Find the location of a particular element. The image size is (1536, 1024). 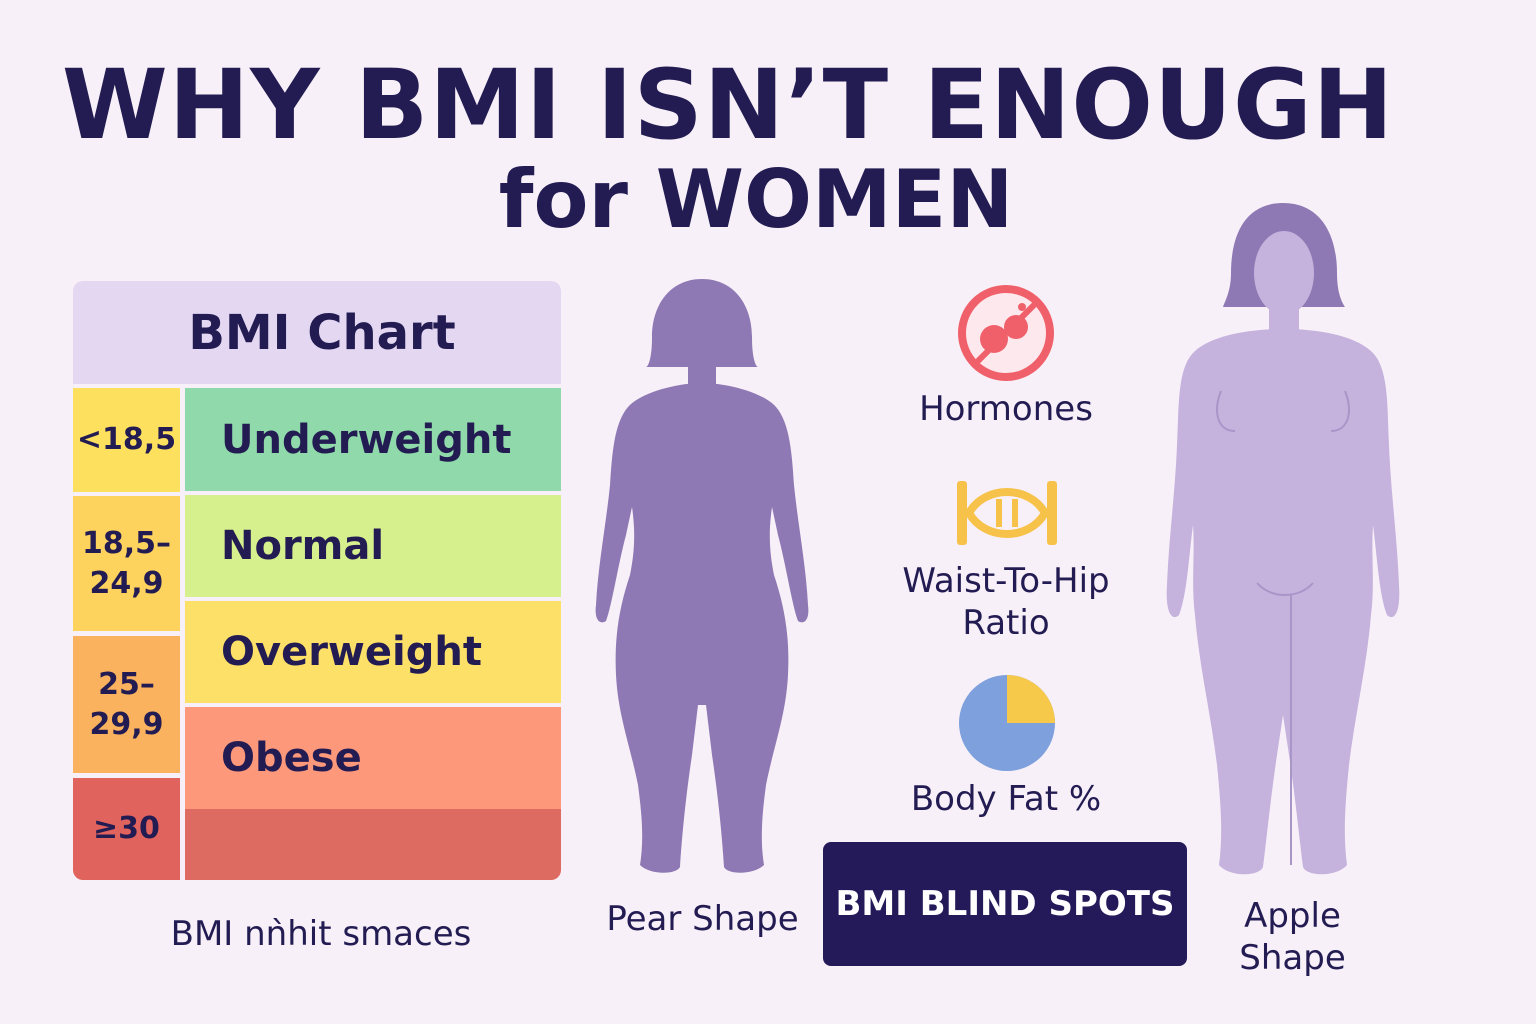

bmi-category-normal: Normal is located at coordinates (373, 546).